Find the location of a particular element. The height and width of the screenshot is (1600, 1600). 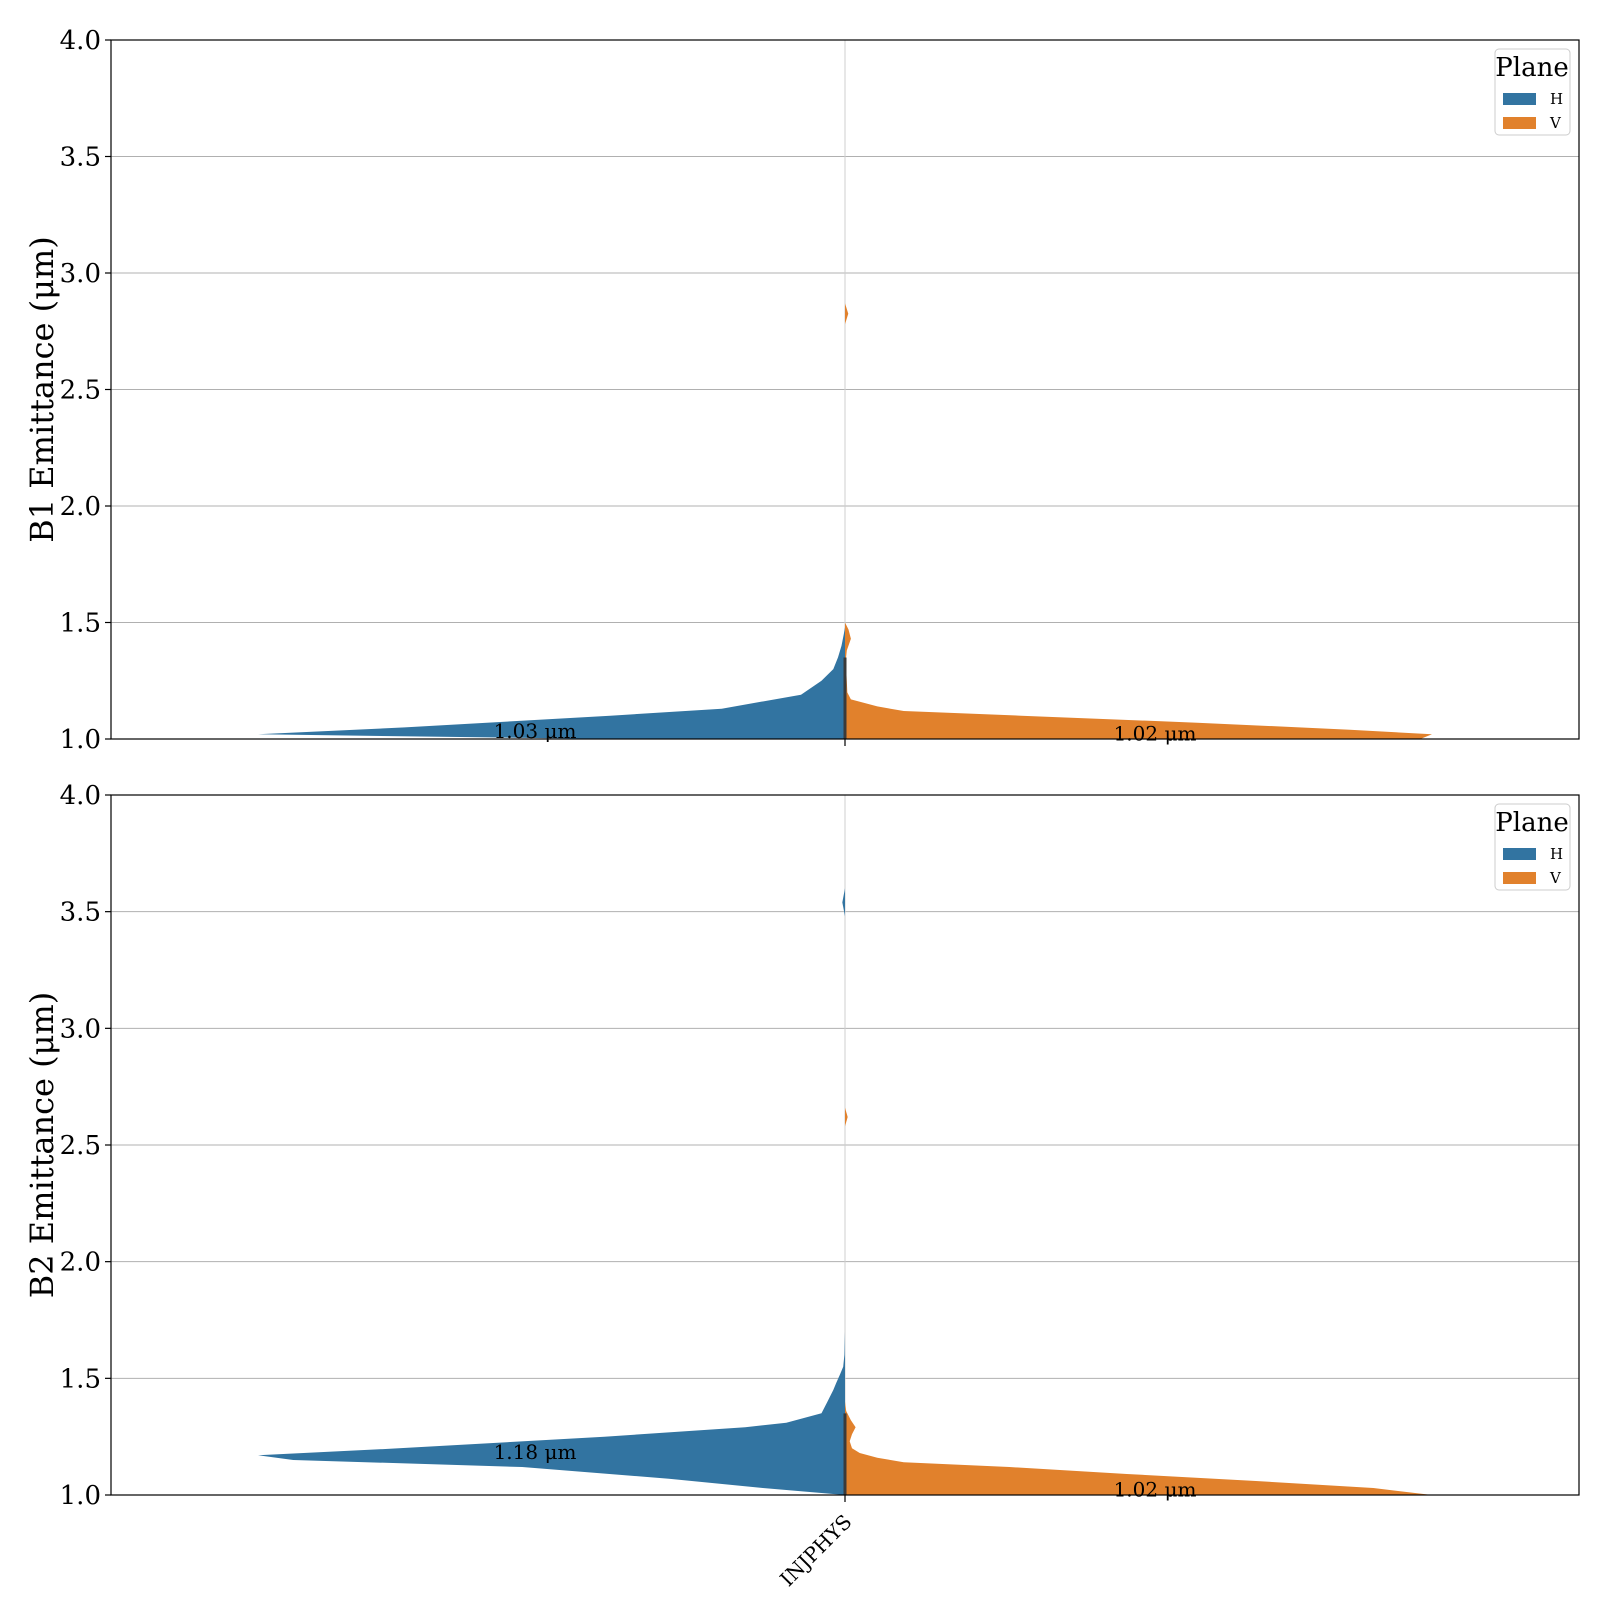

violin-h-outlier is located at coordinates (843, 902).